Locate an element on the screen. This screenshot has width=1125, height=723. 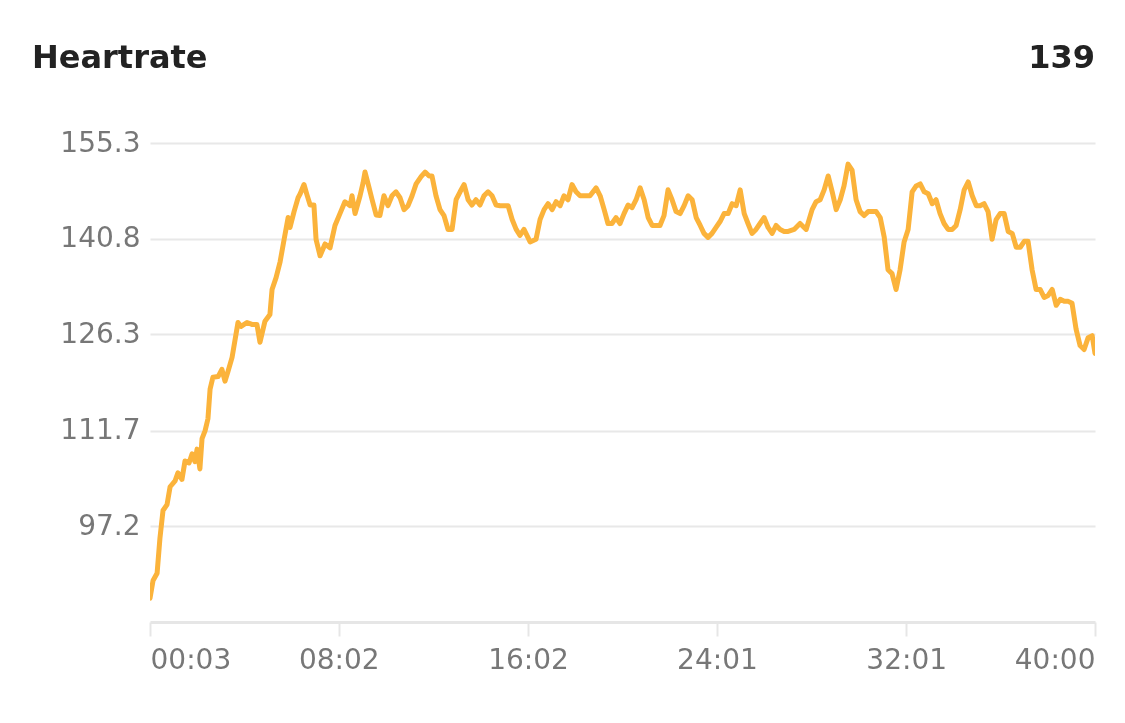
y-tick-label: 111.7 is located at coordinates (100, 430).